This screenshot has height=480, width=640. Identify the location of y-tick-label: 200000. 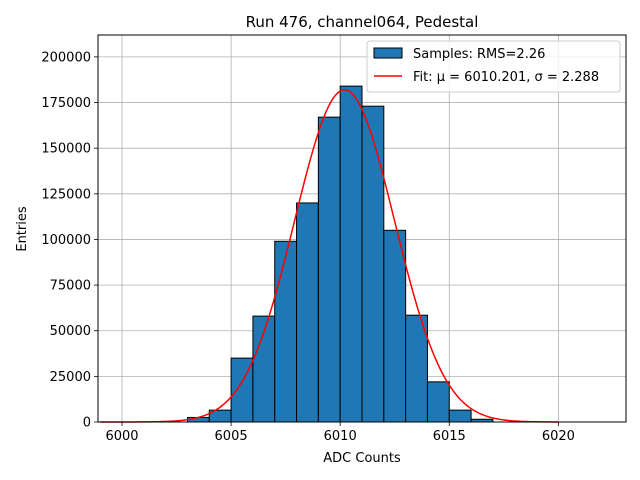
(66, 57).